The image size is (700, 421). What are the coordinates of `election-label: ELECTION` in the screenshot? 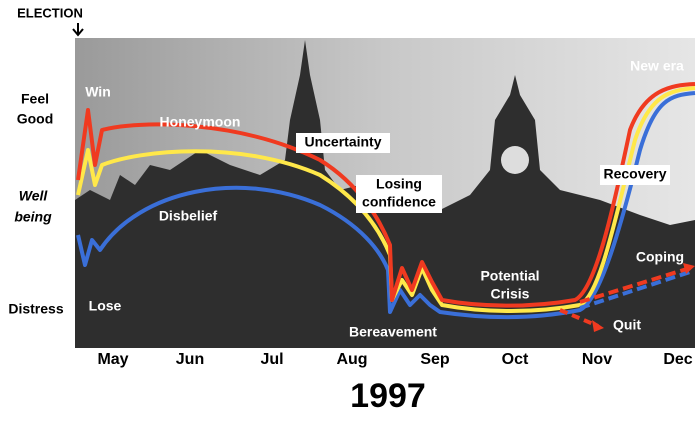 It's located at (50, 12).